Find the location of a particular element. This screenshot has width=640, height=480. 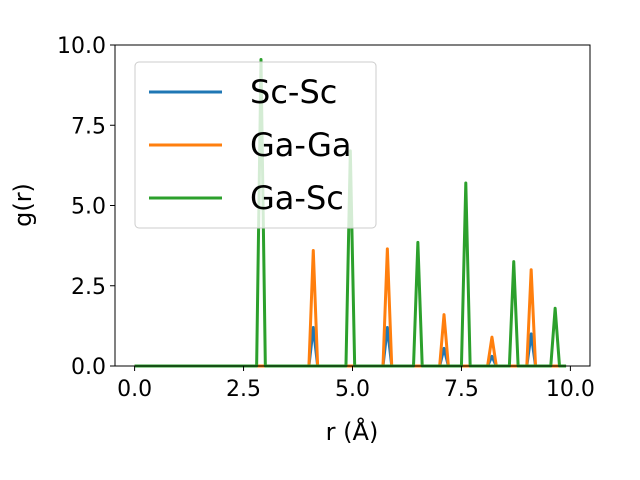

x-tick-label: 0.0 is located at coordinates (134, 389).